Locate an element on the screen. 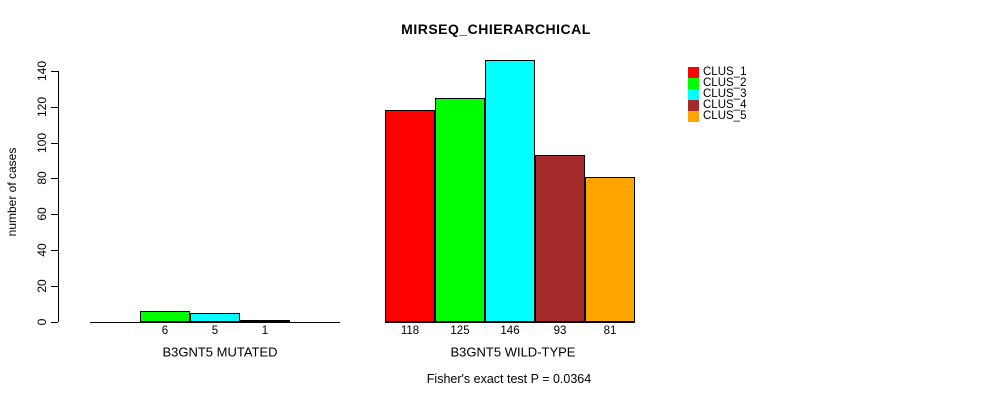 This screenshot has width=990, height=400. bar-value-label: 118 is located at coordinates (410, 331).